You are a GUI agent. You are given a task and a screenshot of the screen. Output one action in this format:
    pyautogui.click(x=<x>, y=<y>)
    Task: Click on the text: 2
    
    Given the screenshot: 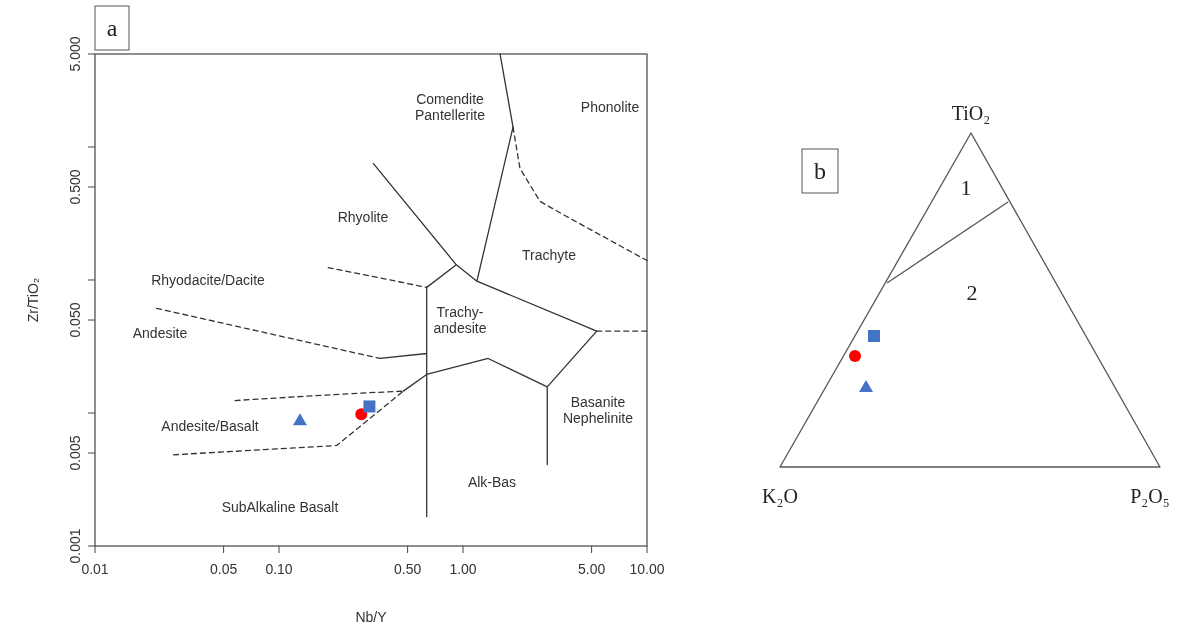 What is the action you would take?
    pyautogui.click(x=972, y=292)
    